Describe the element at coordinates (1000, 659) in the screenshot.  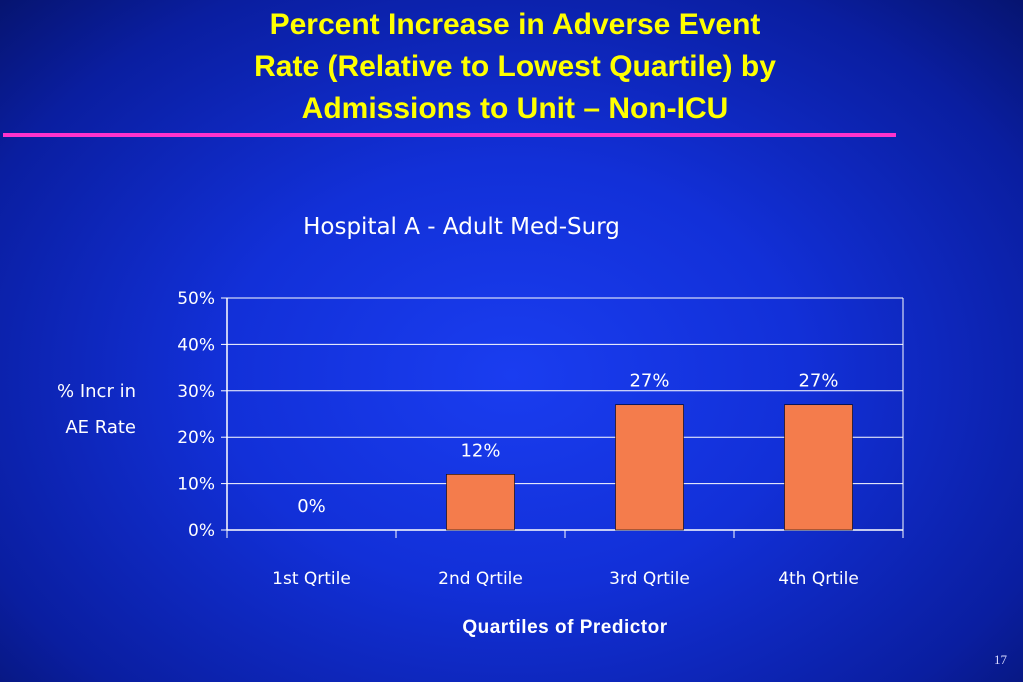
I see `page-number: 17` at that location.